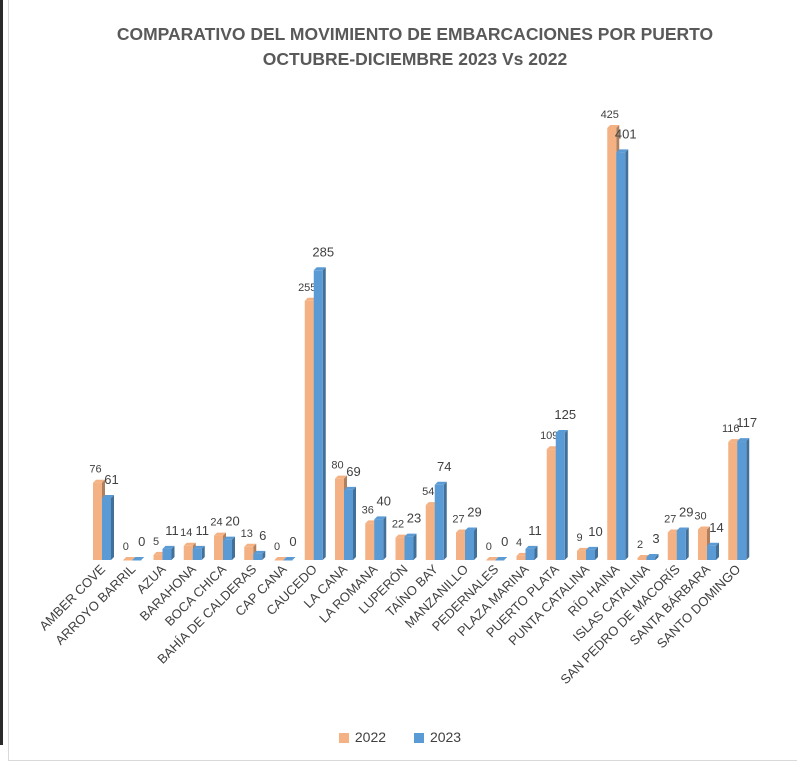 This screenshot has height=763, width=800. What do you see at coordinates (1, 372) in the screenshot?
I see `left-border` at bounding box center [1, 372].